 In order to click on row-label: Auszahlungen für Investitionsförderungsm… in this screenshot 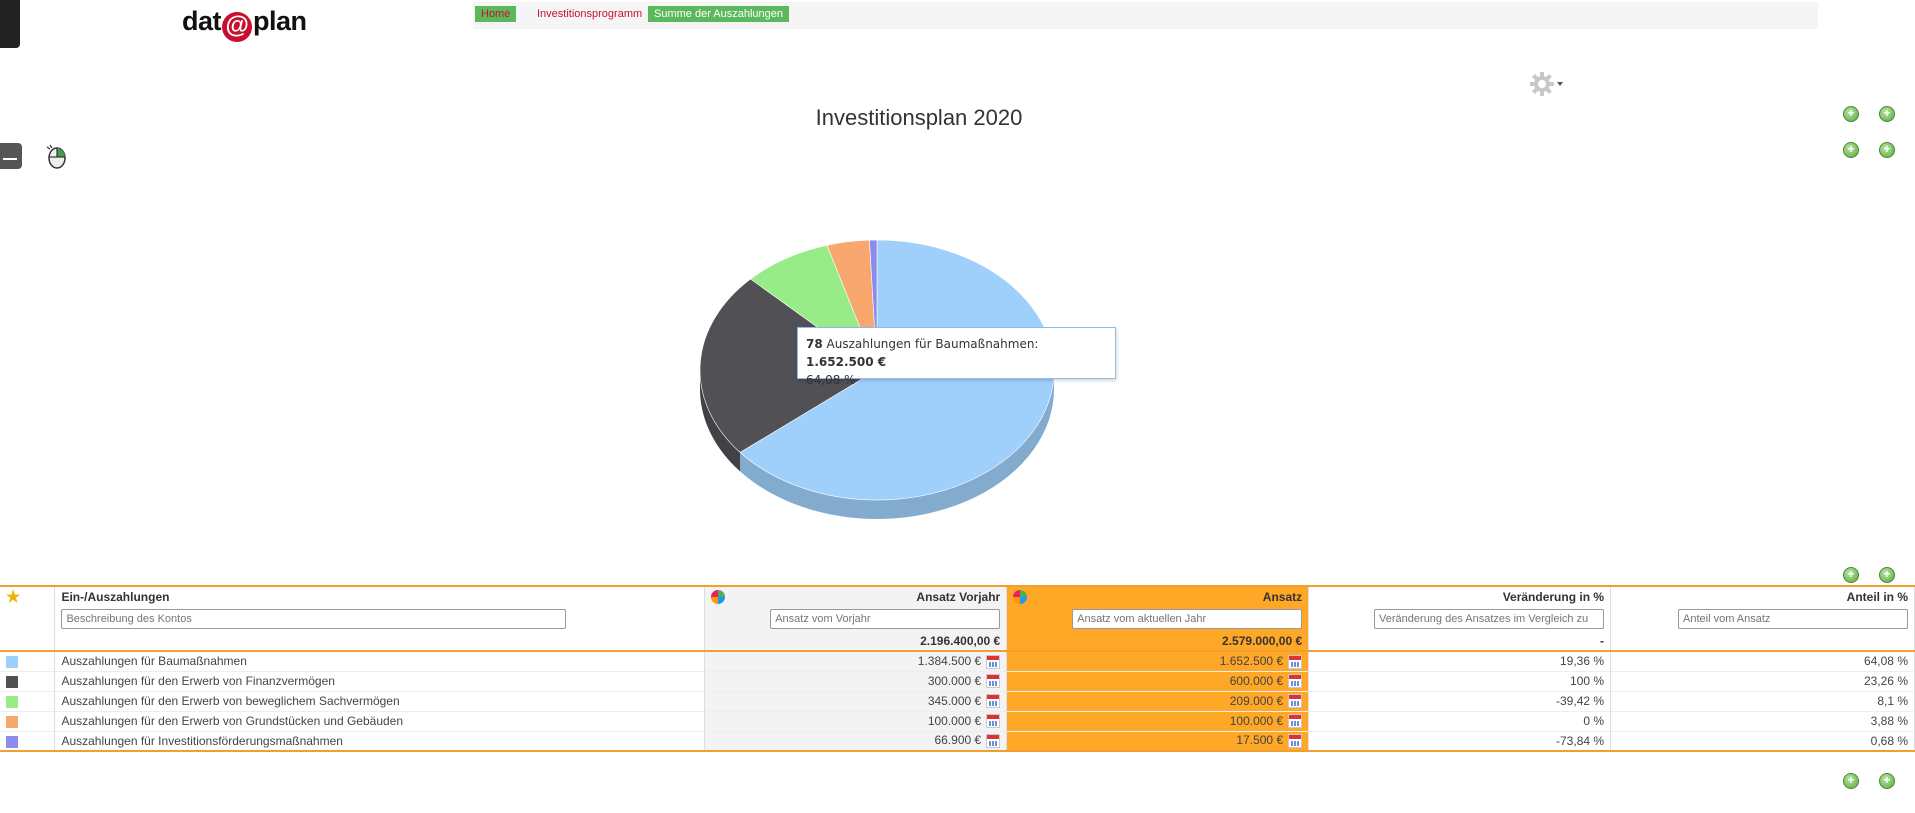, I will do `click(380, 740)`.